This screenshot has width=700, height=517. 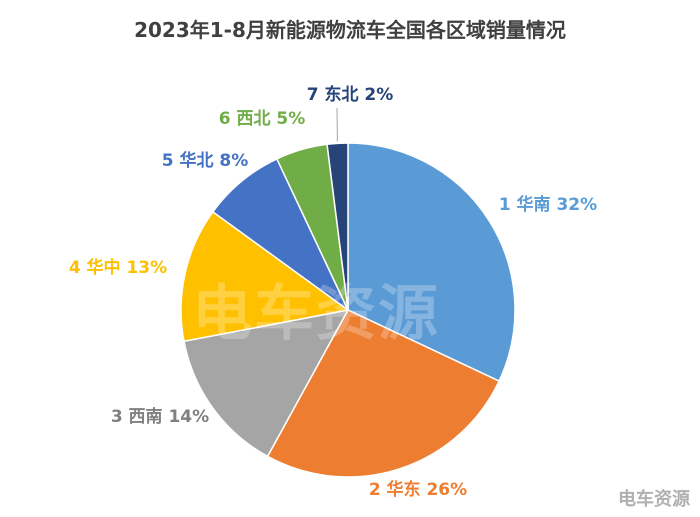 I want to click on slice-label-6: 6 西北 5%, so click(x=262, y=119).